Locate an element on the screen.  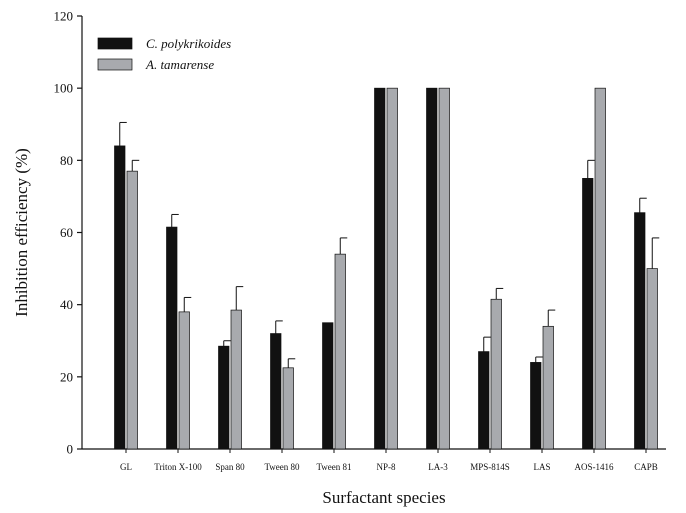
x-tick-label: MPS-814S is located at coordinates (490, 467).